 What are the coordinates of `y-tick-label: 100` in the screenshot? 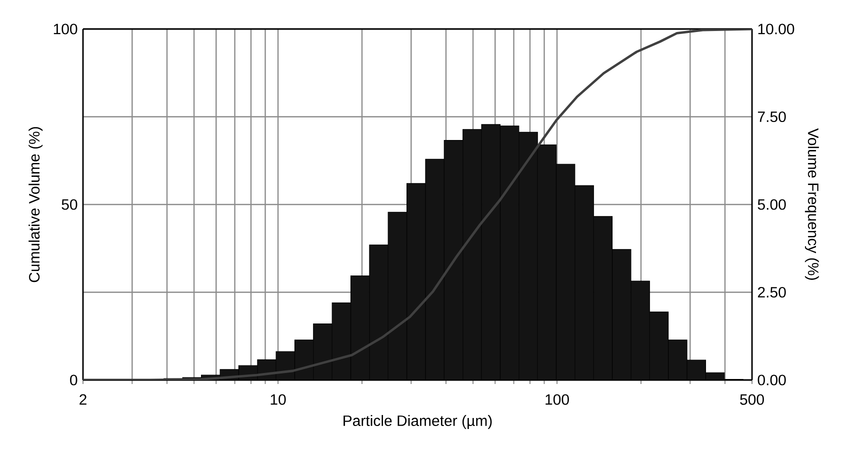 It's located at (66, 29).